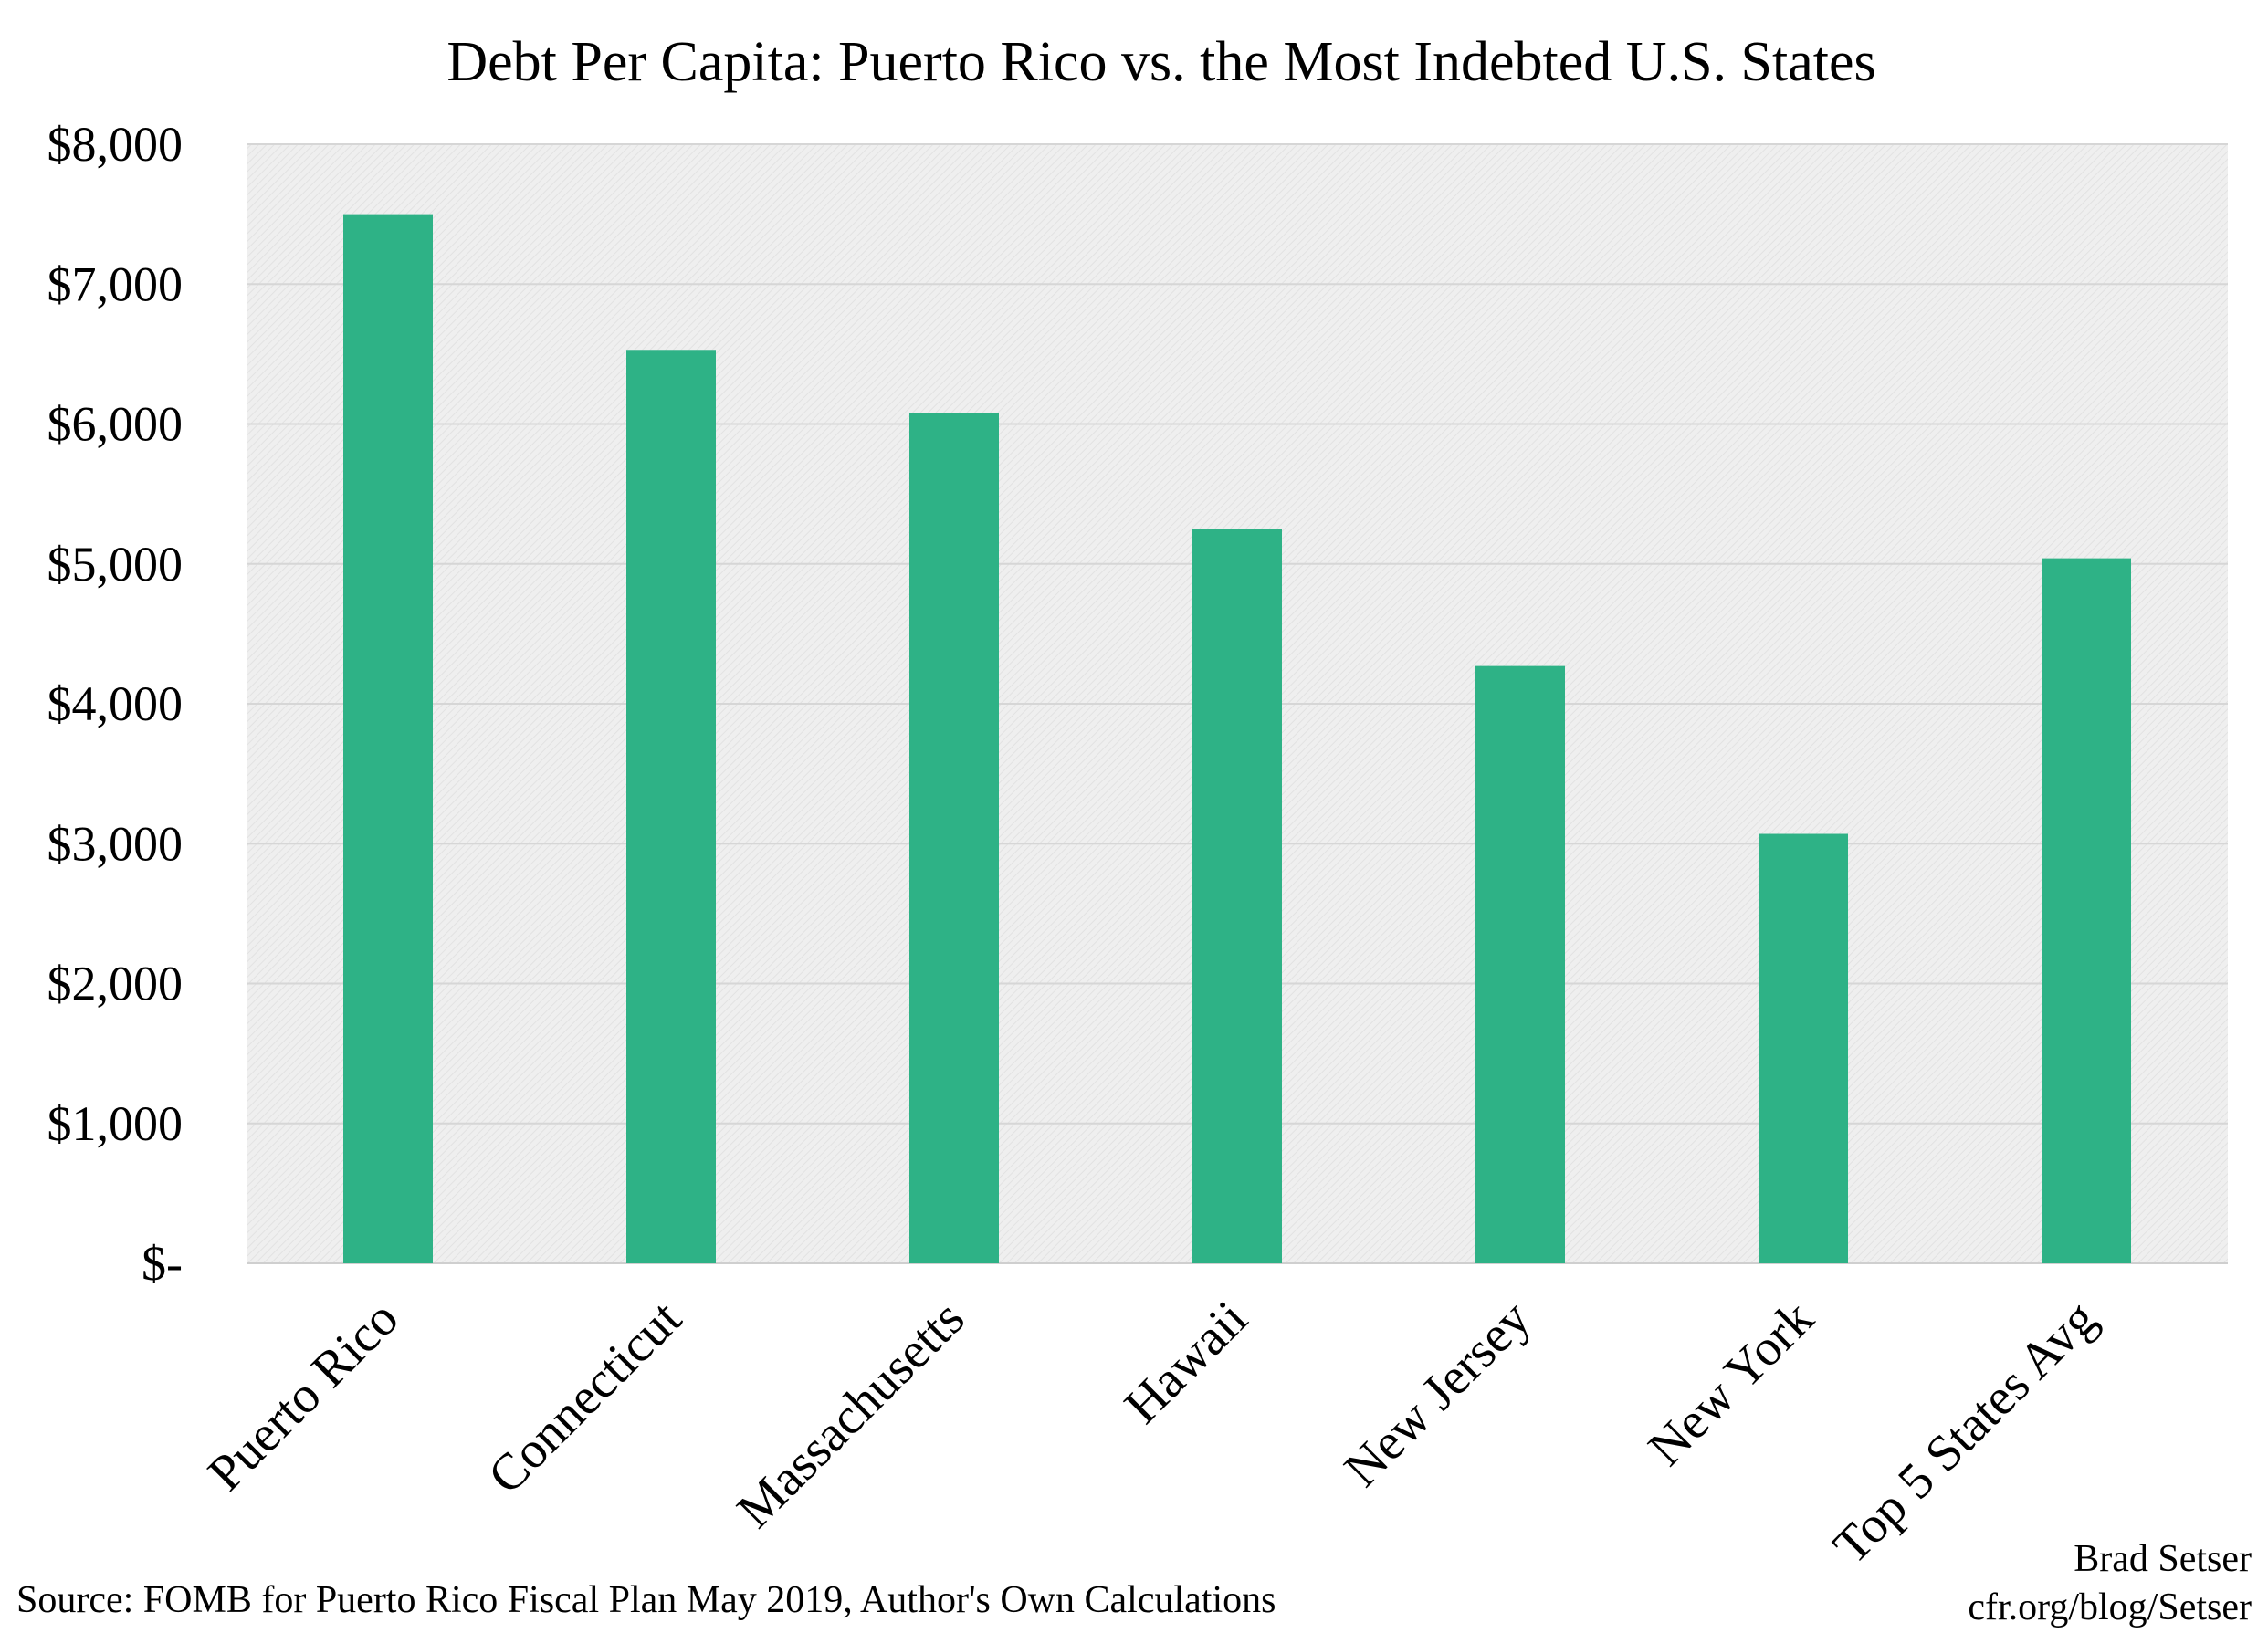 The width and height of the screenshot is (2268, 1633). Describe the element at coordinates (162, 1263) in the screenshot. I see `y-tick-label: $-` at that location.